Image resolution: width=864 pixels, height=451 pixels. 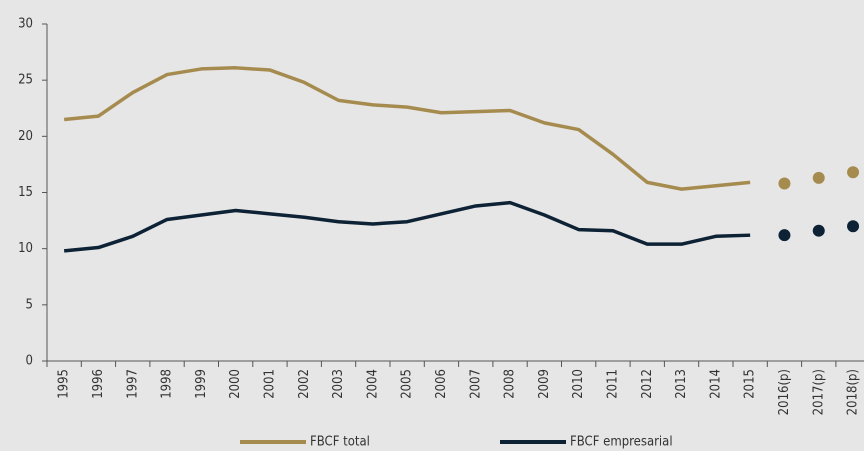 What do you see at coordinates (578, 384) in the screenshot?
I see `x-tick-label: 2010` at bounding box center [578, 384].